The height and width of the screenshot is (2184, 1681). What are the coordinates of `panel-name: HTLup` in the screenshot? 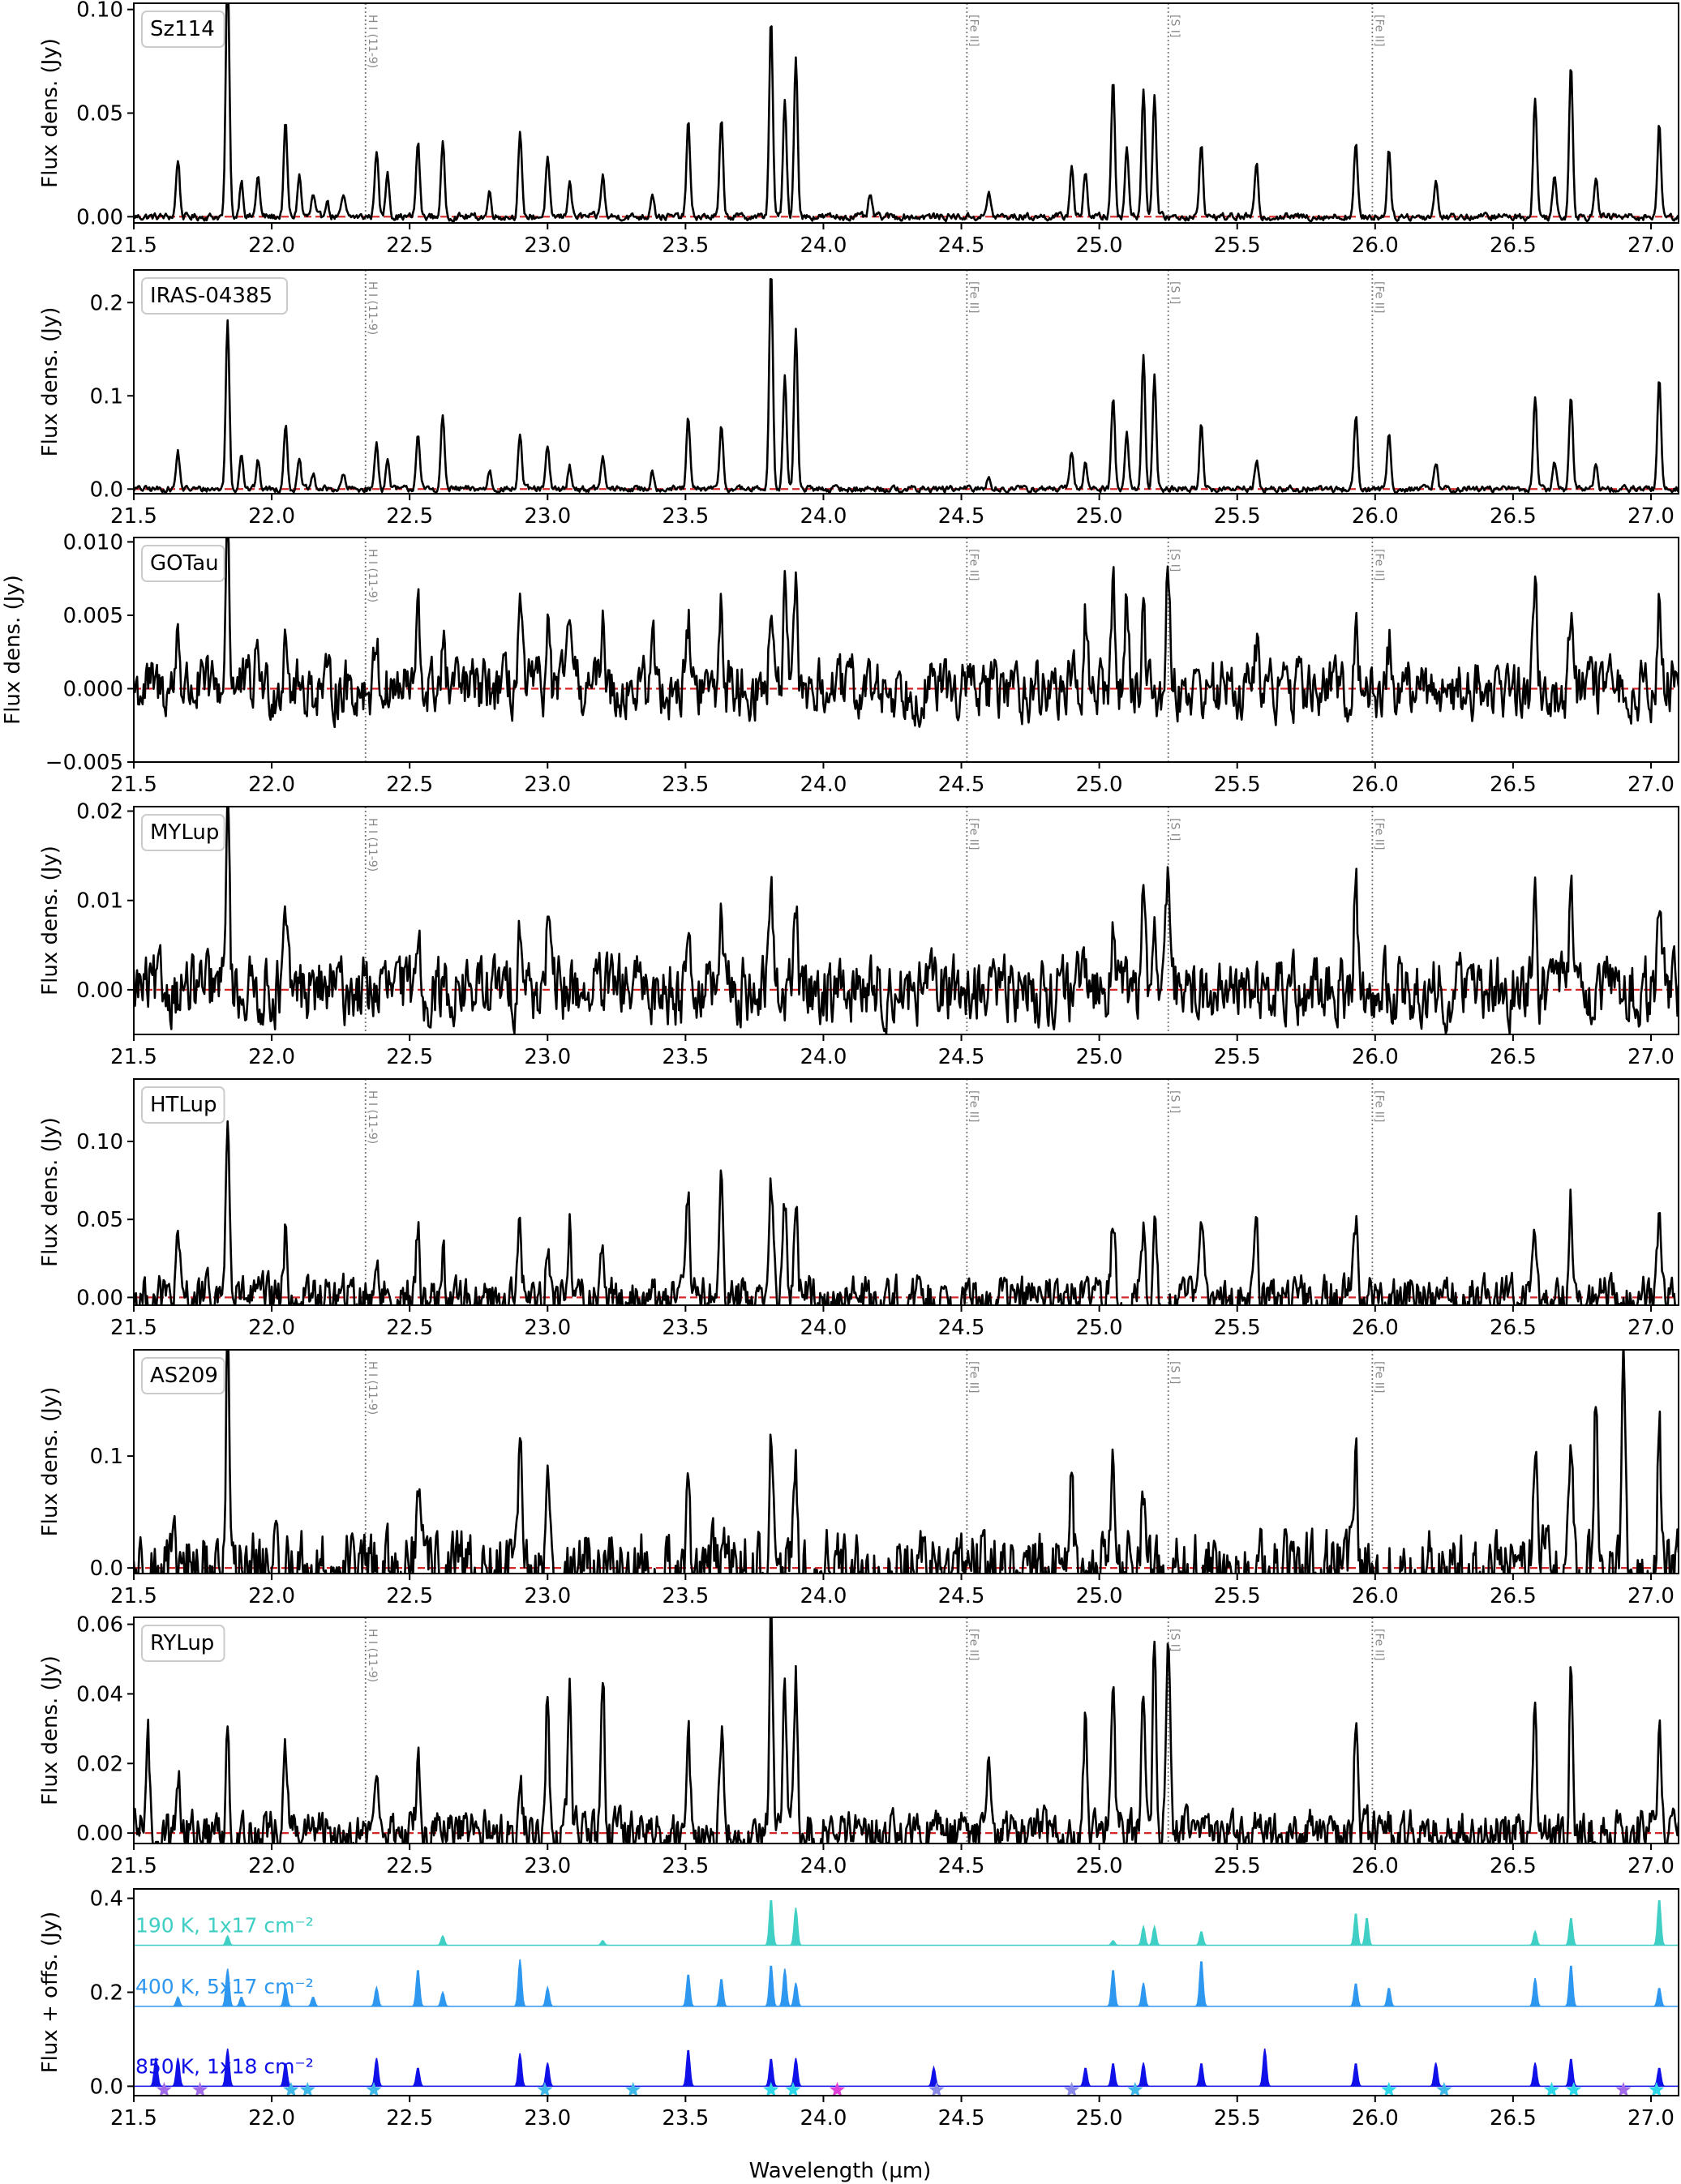 It's located at (184, 1105).